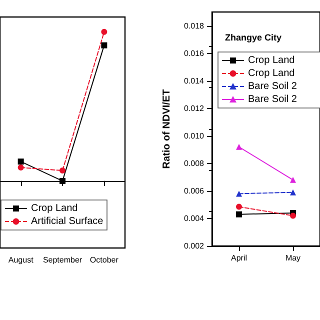 Image resolution: width=320 pixels, height=320 pixels. Describe the element at coordinates (194, 218) in the screenshot. I see `y-tick-label: 0.004` at that location.